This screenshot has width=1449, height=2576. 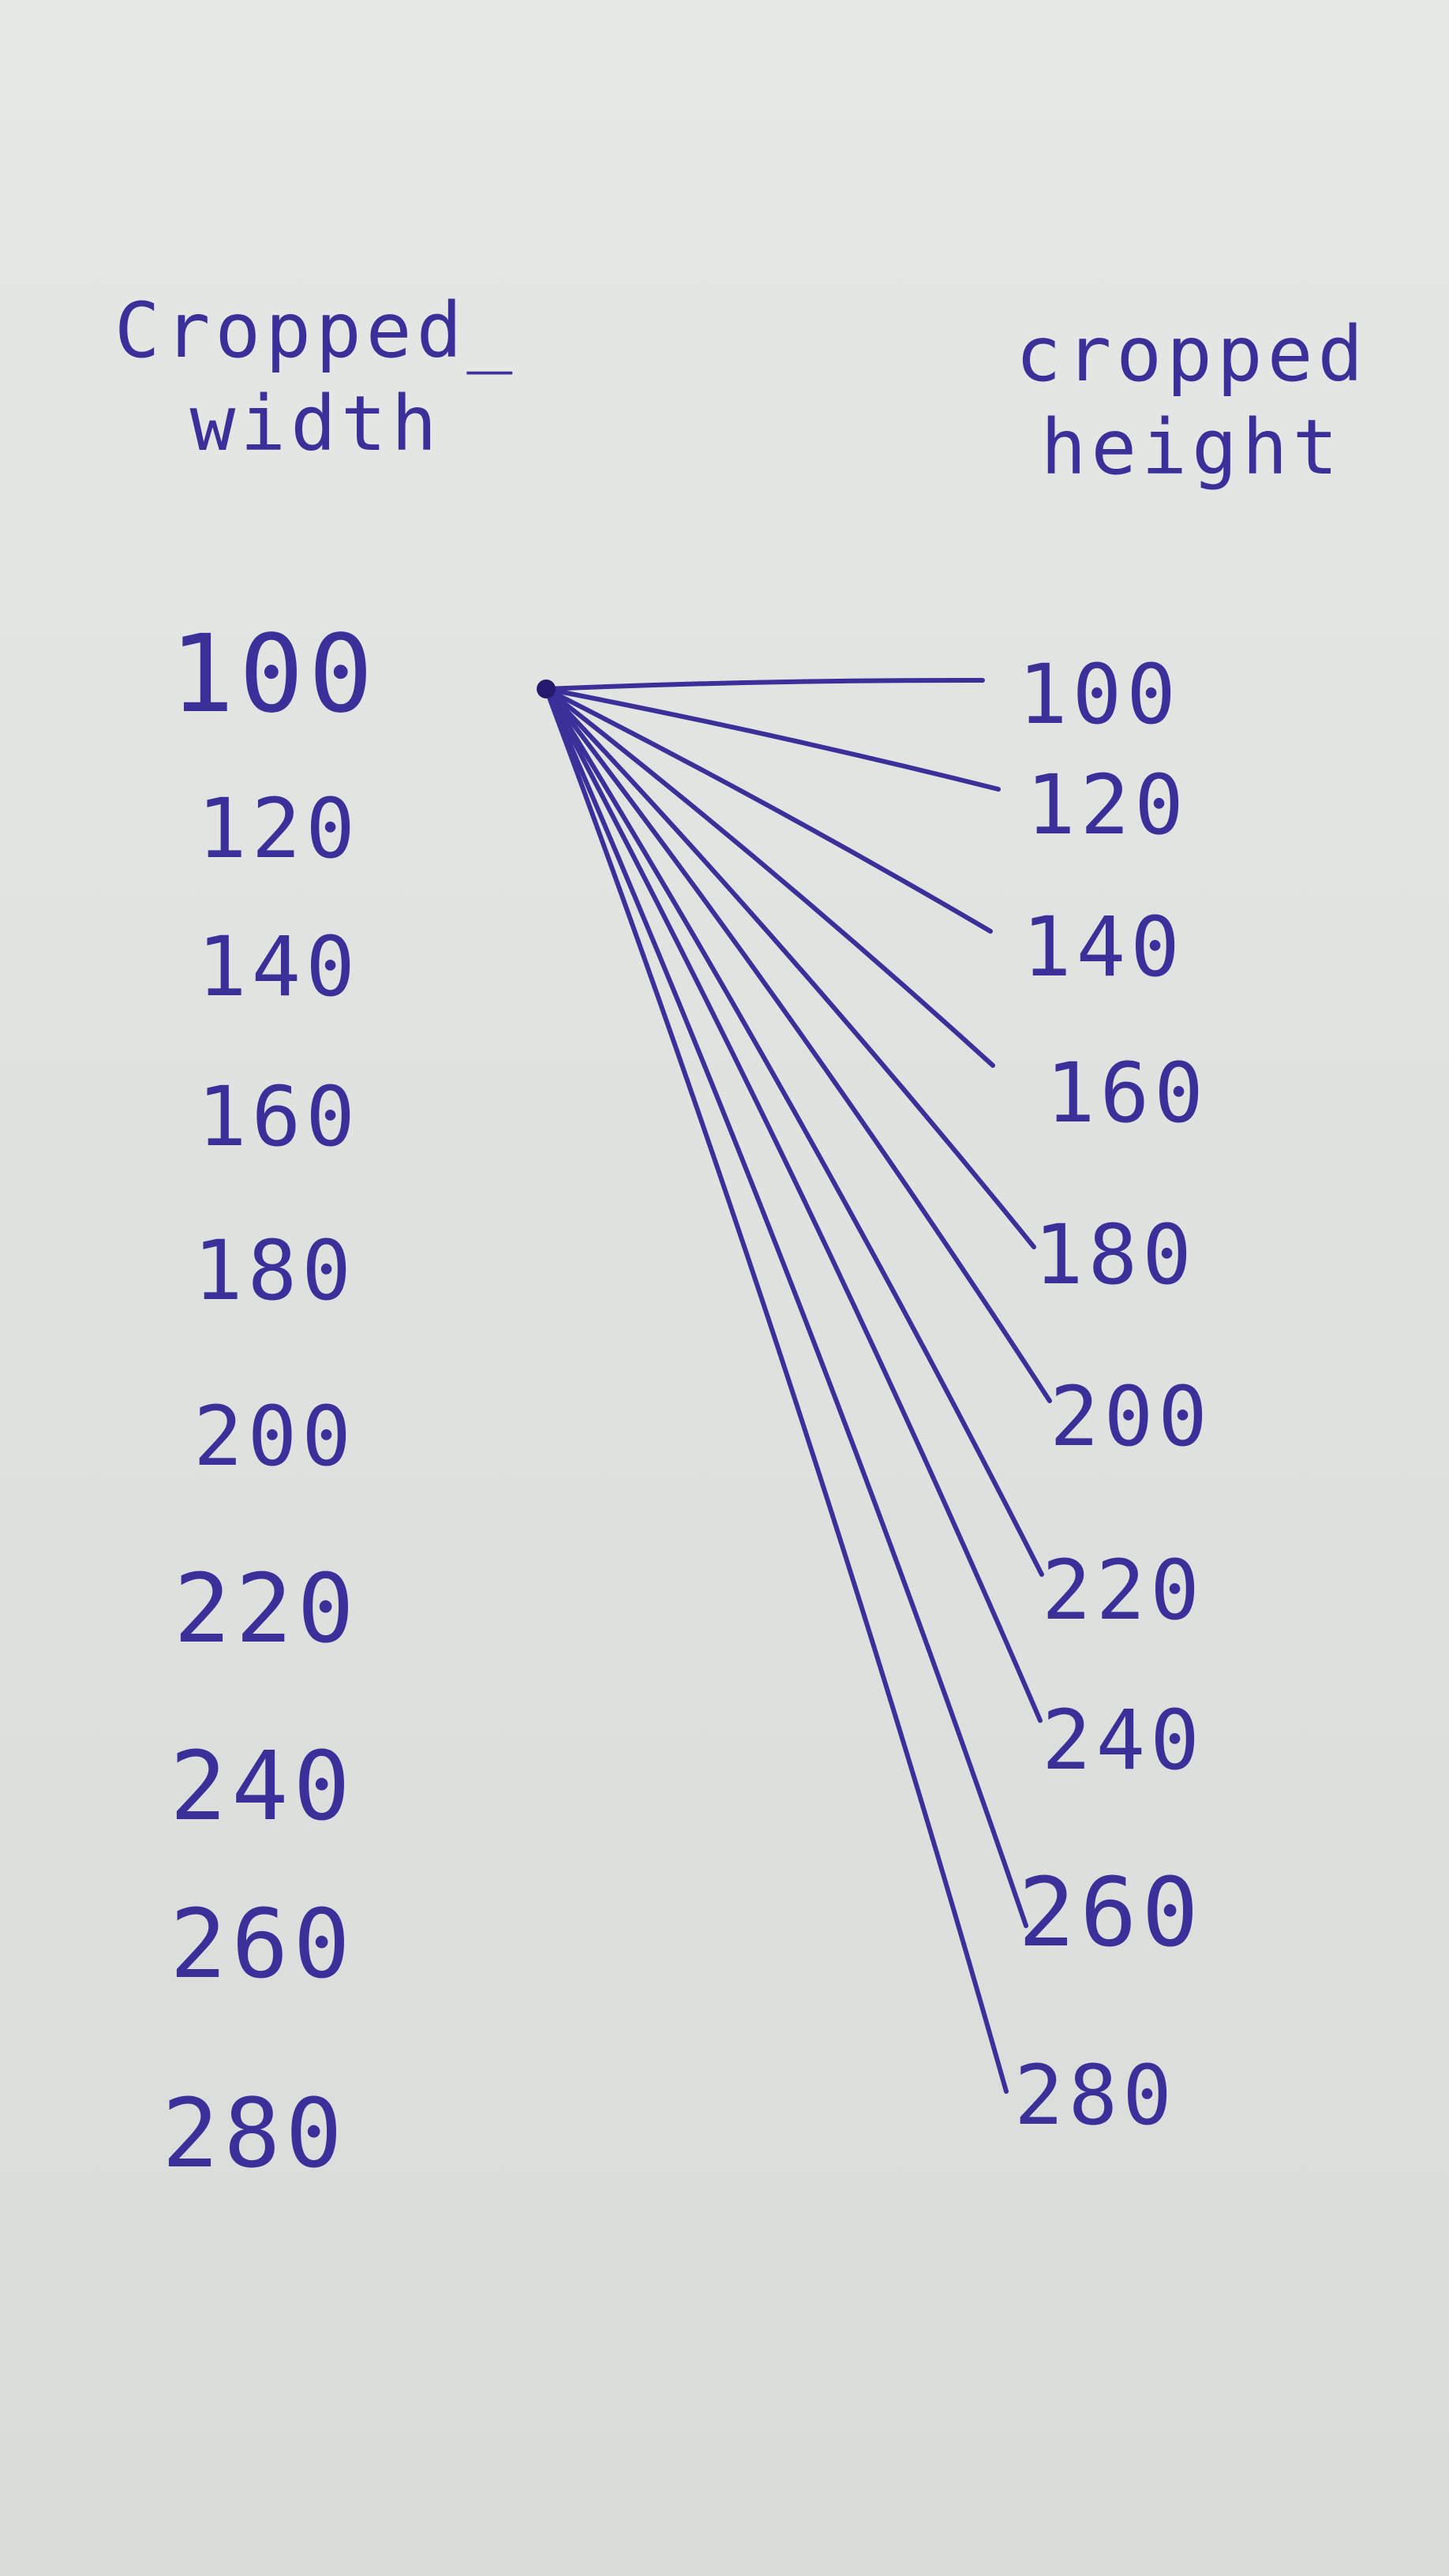 What do you see at coordinates (278, 967) in the screenshot?
I see `left-value-140: 140` at bounding box center [278, 967].